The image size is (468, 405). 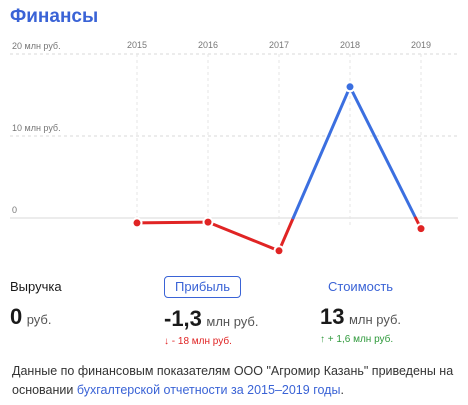 I want to click on profit-unit: млн руб., so click(x=232, y=321).